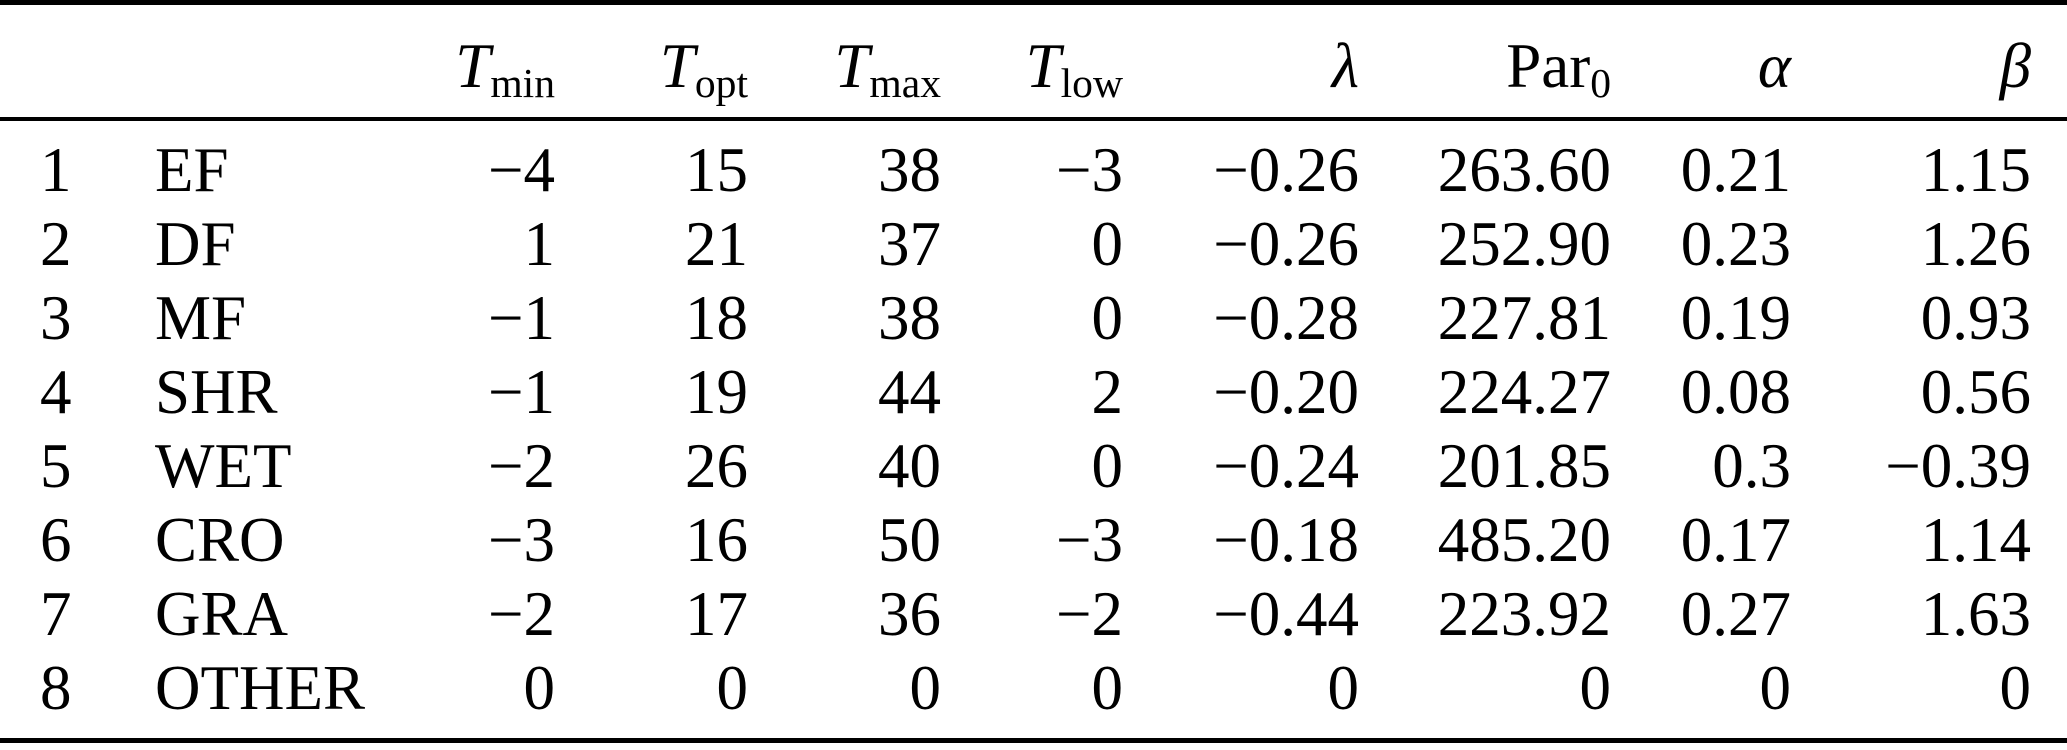  What do you see at coordinates (1033, 740) in the screenshot?
I see `table-bottom-rule` at bounding box center [1033, 740].